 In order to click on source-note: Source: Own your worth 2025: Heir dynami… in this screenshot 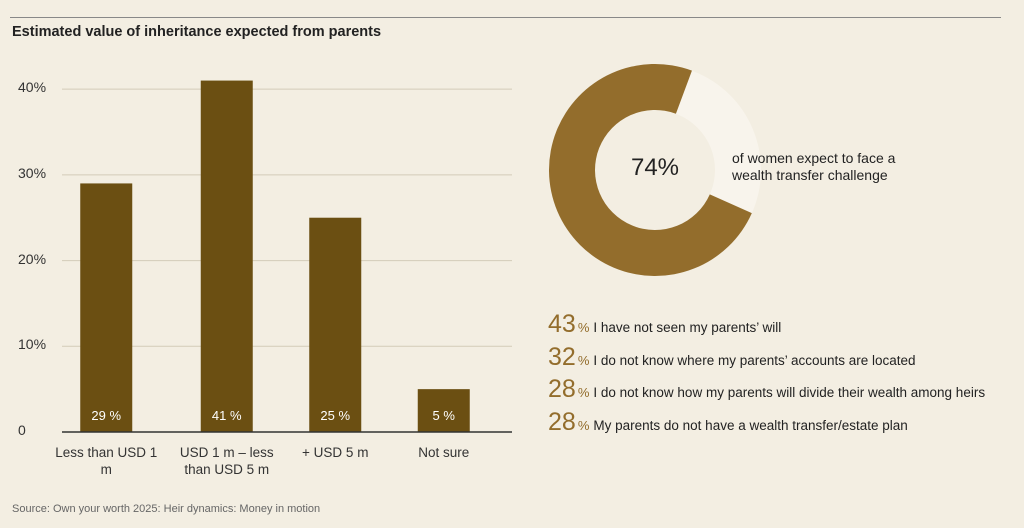, I will do `click(166, 509)`.